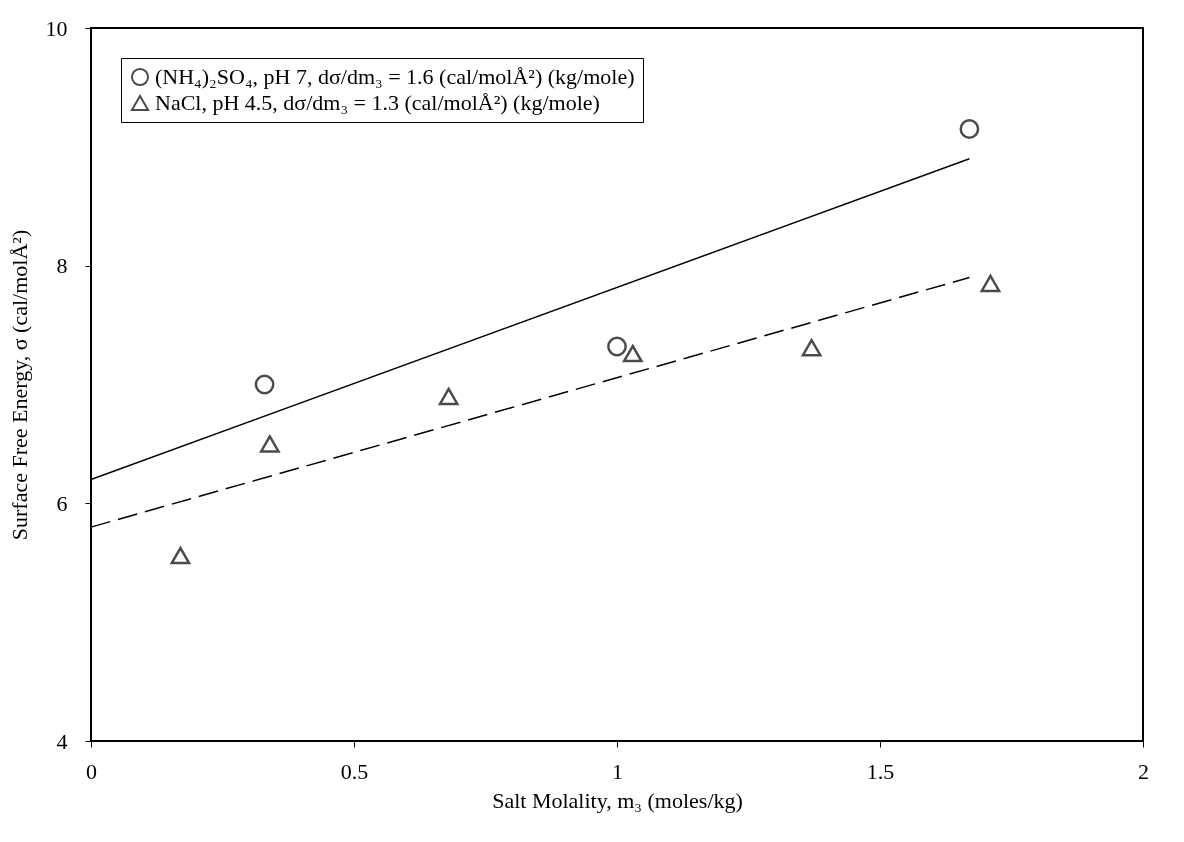  What do you see at coordinates (880, 771) in the screenshot?
I see `x-tick-label: 1.5` at bounding box center [880, 771].